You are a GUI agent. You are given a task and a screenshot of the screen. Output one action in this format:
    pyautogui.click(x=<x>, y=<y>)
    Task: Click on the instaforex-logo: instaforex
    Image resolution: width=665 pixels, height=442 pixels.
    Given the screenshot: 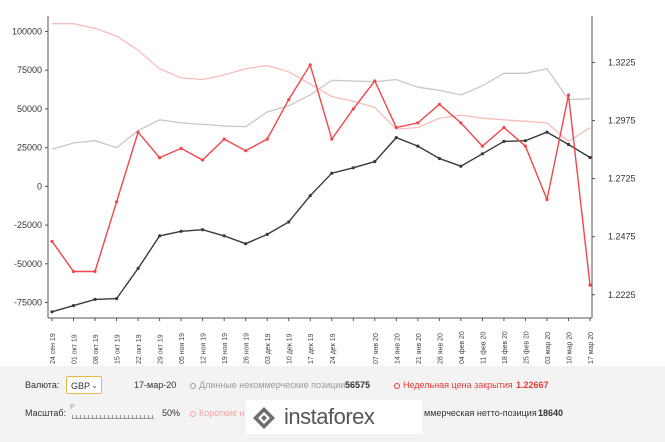 What is the action you would take?
    pyautogui.click(x=334, y=417)
    